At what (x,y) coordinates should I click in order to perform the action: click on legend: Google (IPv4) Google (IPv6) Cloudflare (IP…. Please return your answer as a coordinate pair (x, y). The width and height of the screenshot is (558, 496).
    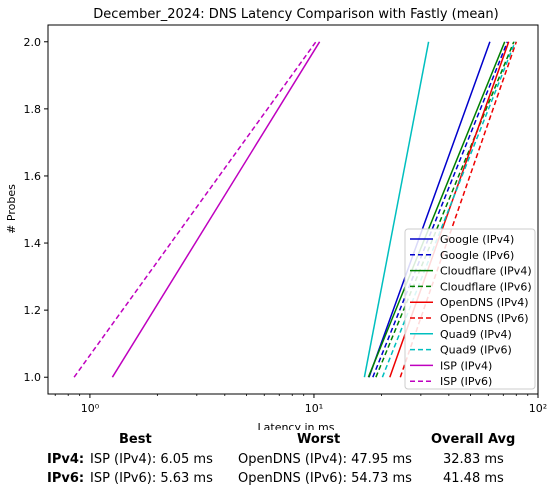
    Looking at the image, I should click on (470, 309).